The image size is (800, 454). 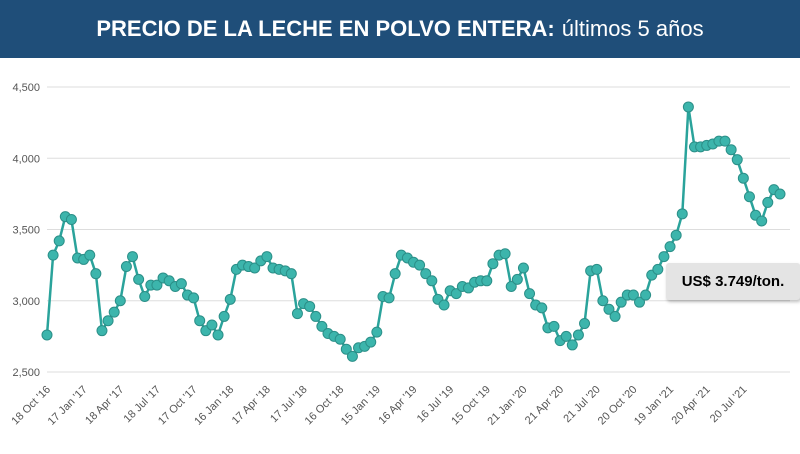 I want to click on price-callout: US$ 3.749/ton., so click(x=733, y=281).